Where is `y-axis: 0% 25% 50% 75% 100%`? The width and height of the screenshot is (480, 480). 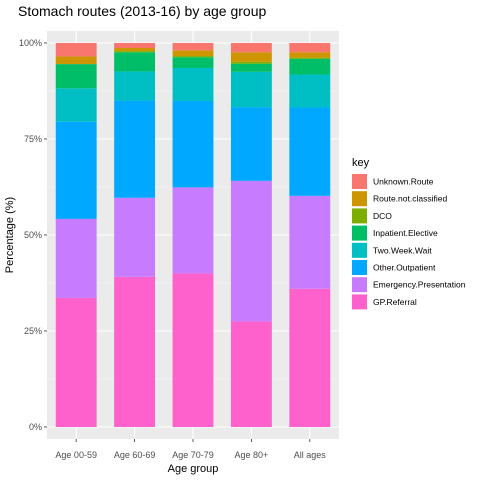
y-axis: 0% 25% 50% 75% 100% is located at coordinates (33, 235).